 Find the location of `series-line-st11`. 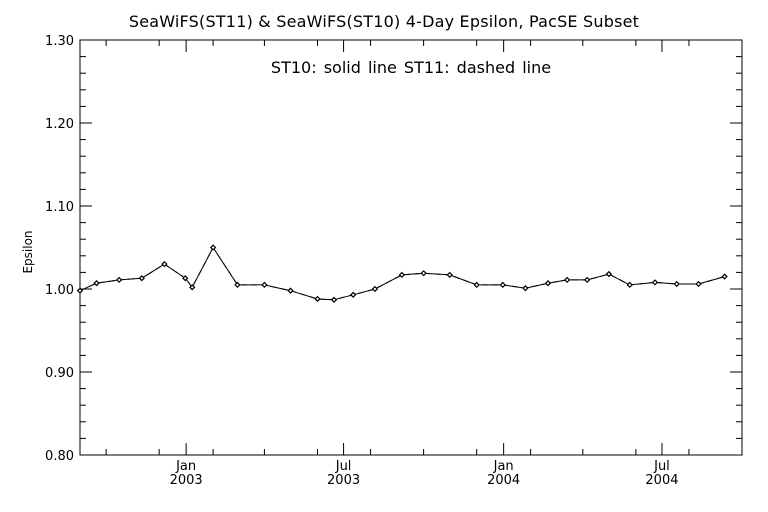

series-line-st11 is located at coordinates (402, 273).